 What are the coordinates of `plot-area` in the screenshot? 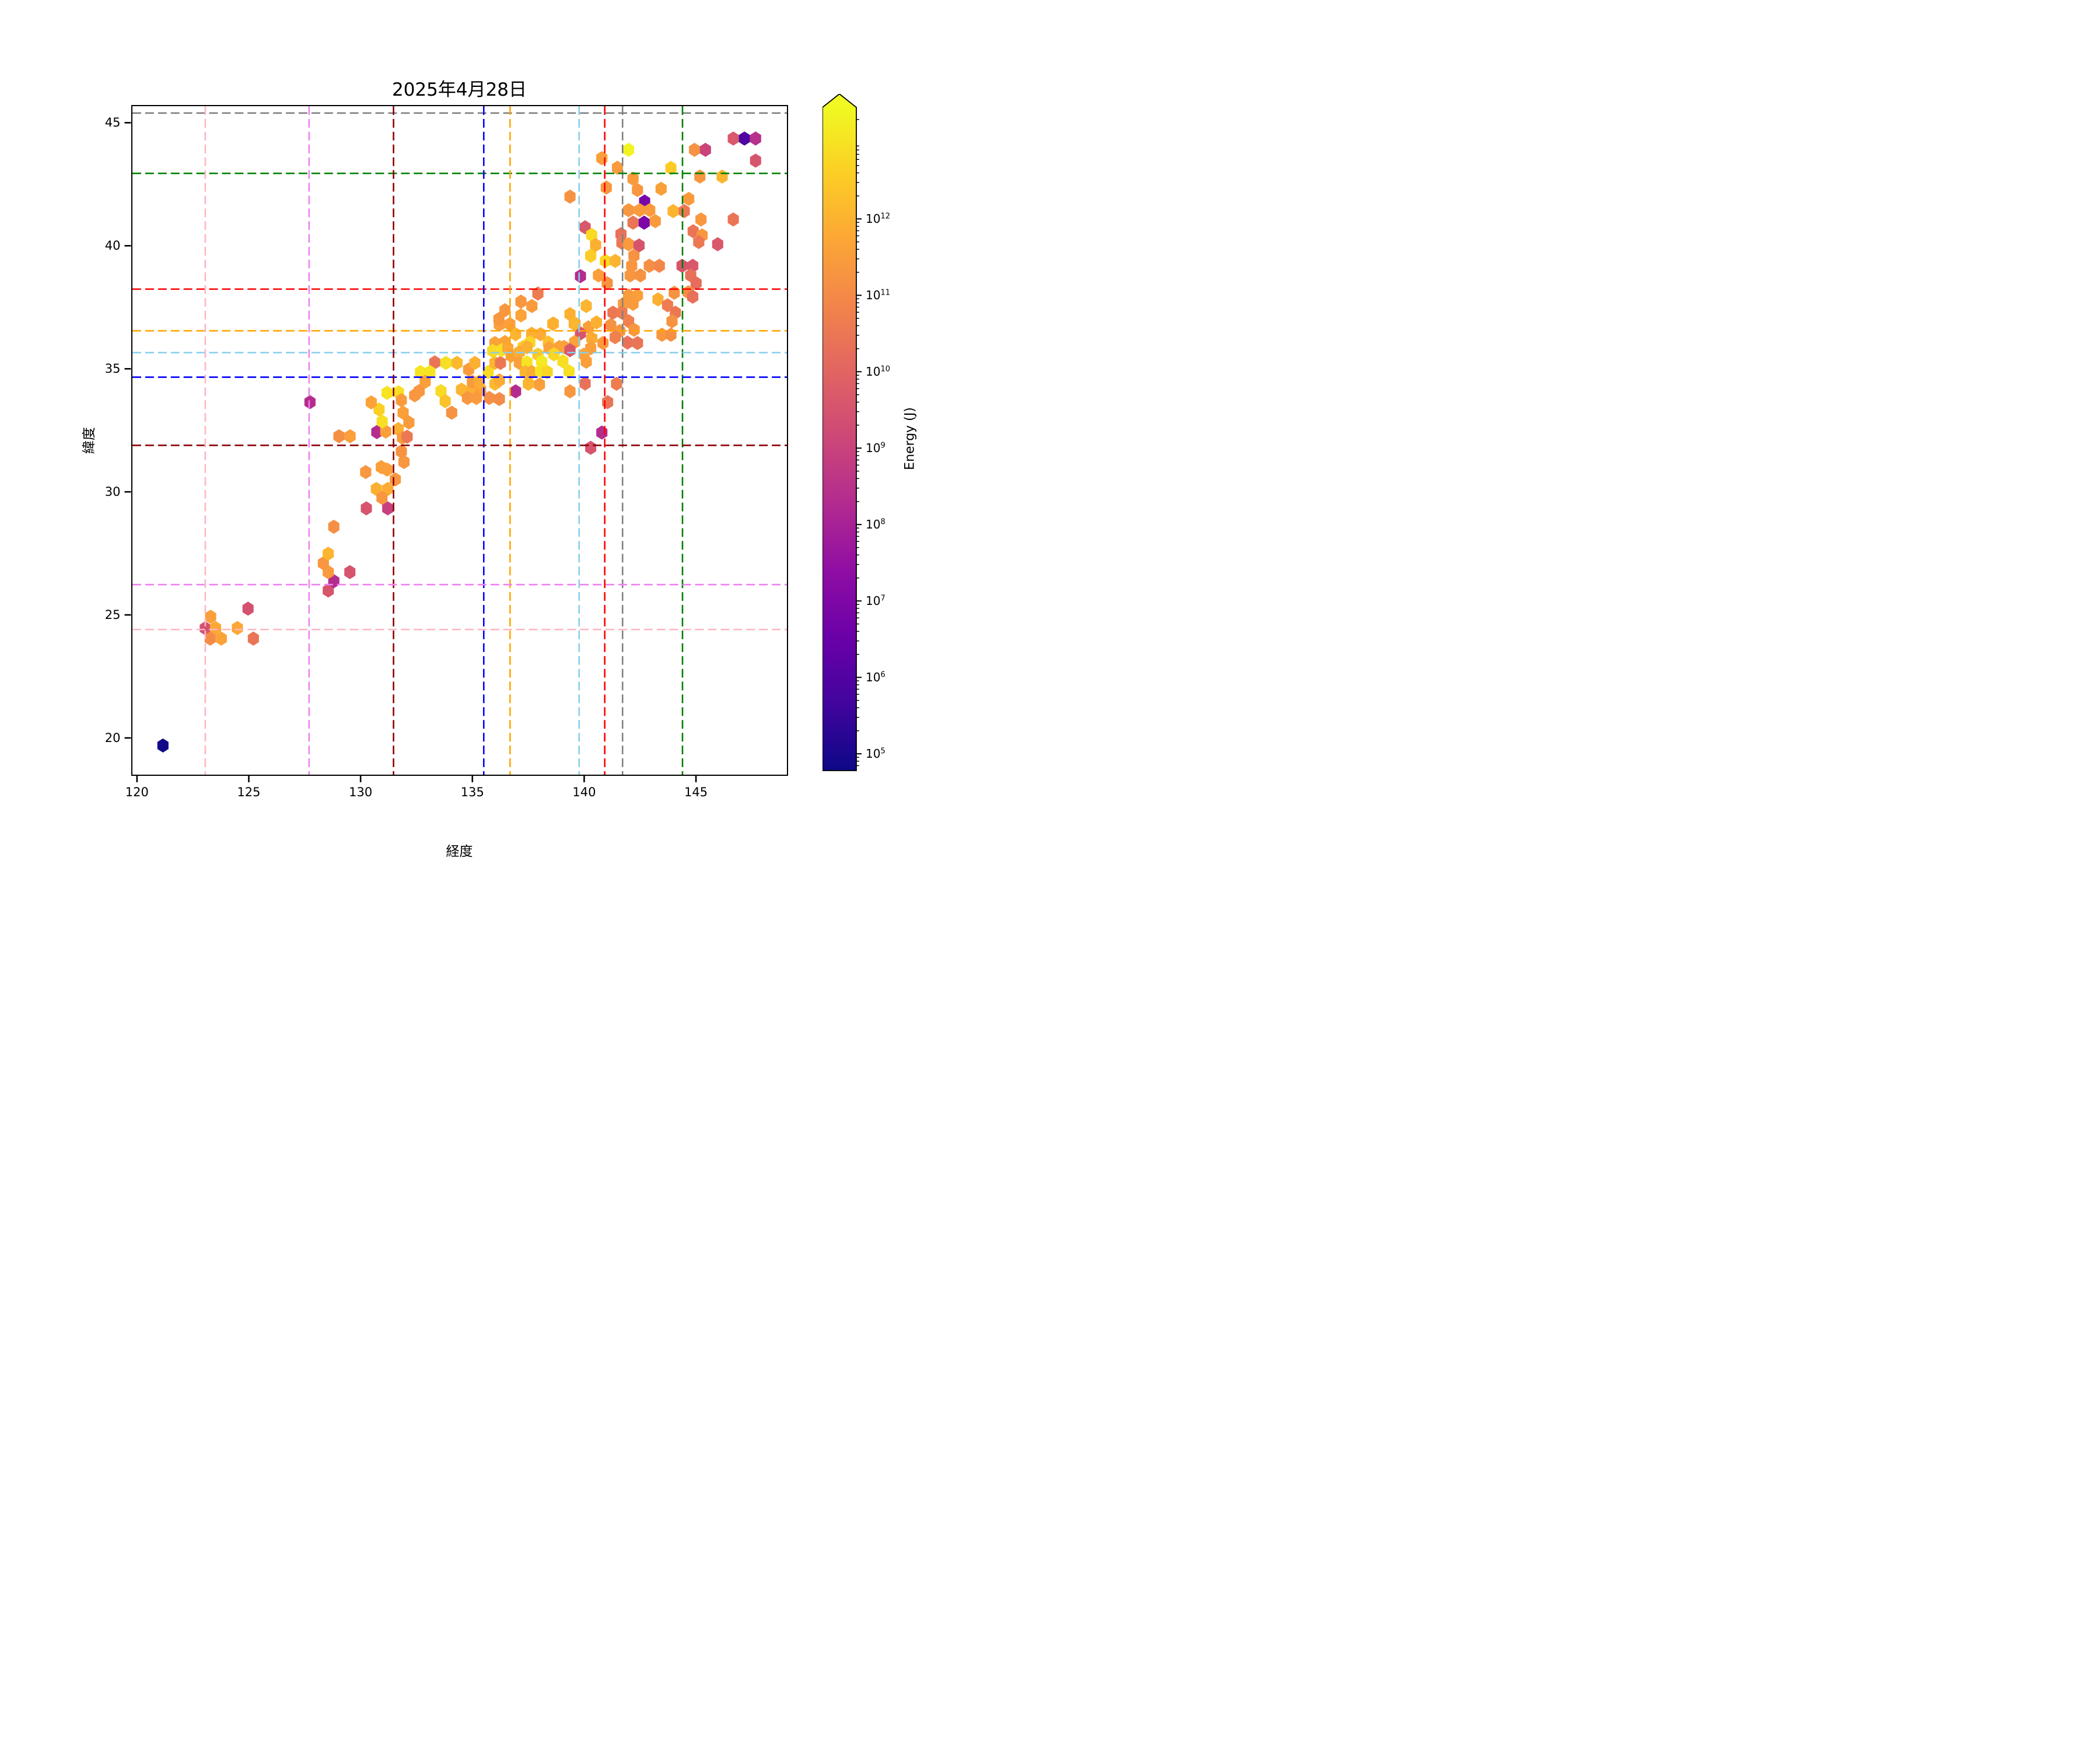 It's located at (459, 440).